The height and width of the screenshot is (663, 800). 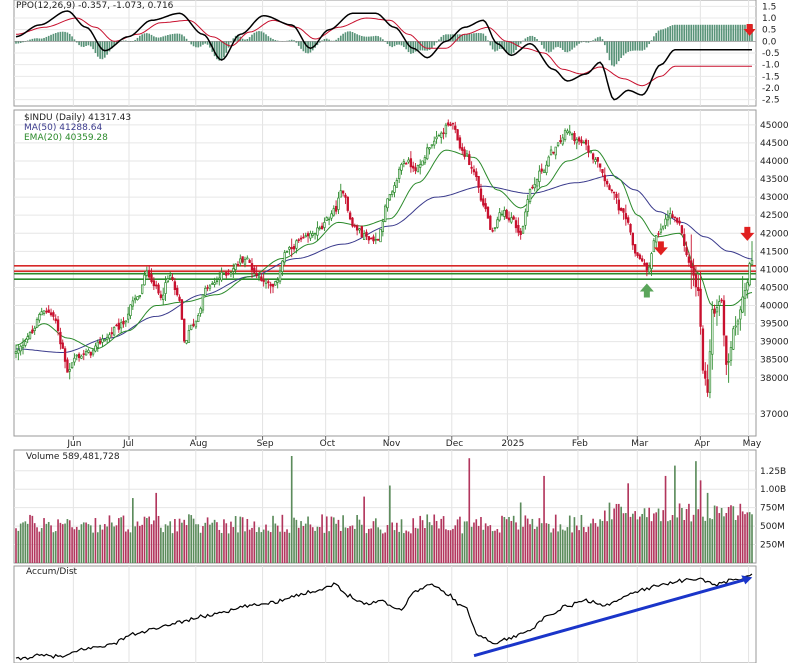 What do you see at coordinates (774, 288) in the screenshot?
I see `price-tick-label: 40500` at bounding box center [774, 288].